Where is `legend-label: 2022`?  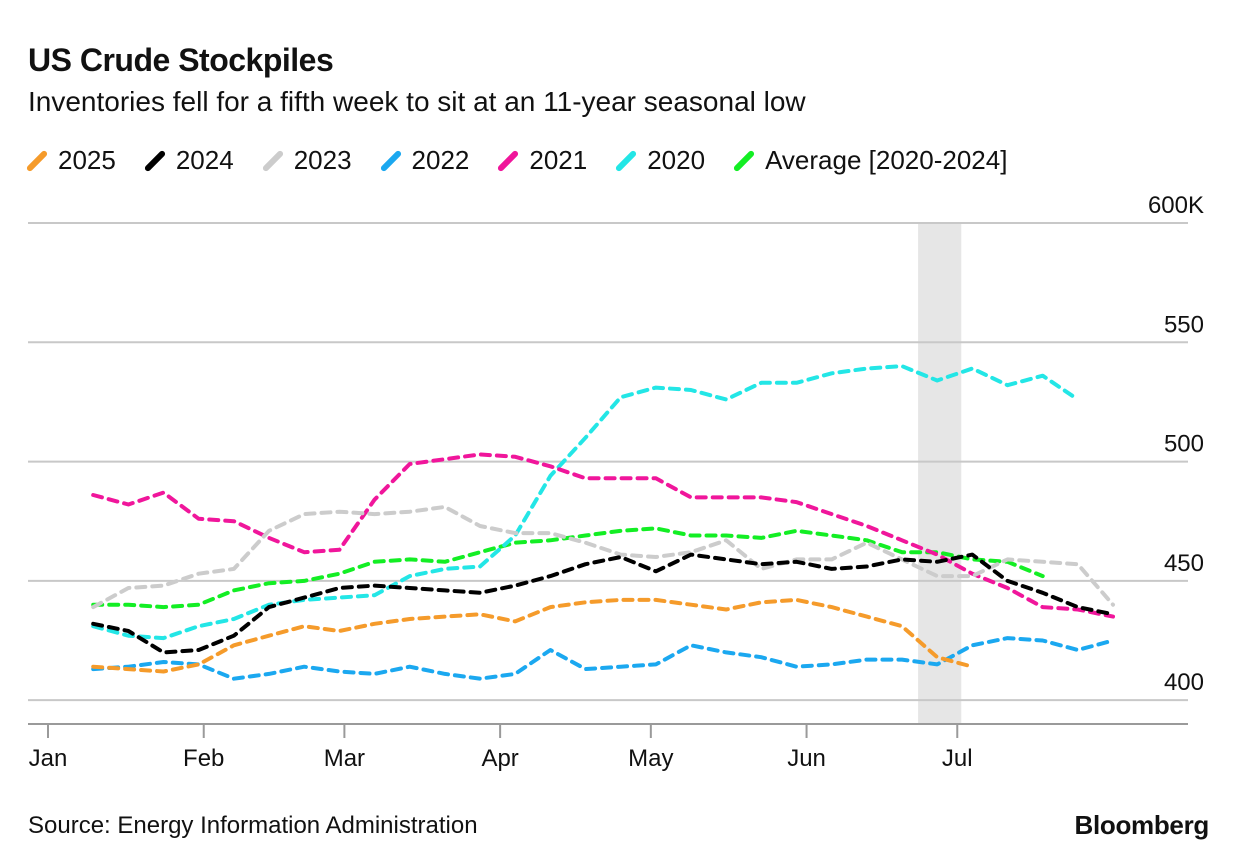 legend-label: 2022 is located at coordinates (440, 160).